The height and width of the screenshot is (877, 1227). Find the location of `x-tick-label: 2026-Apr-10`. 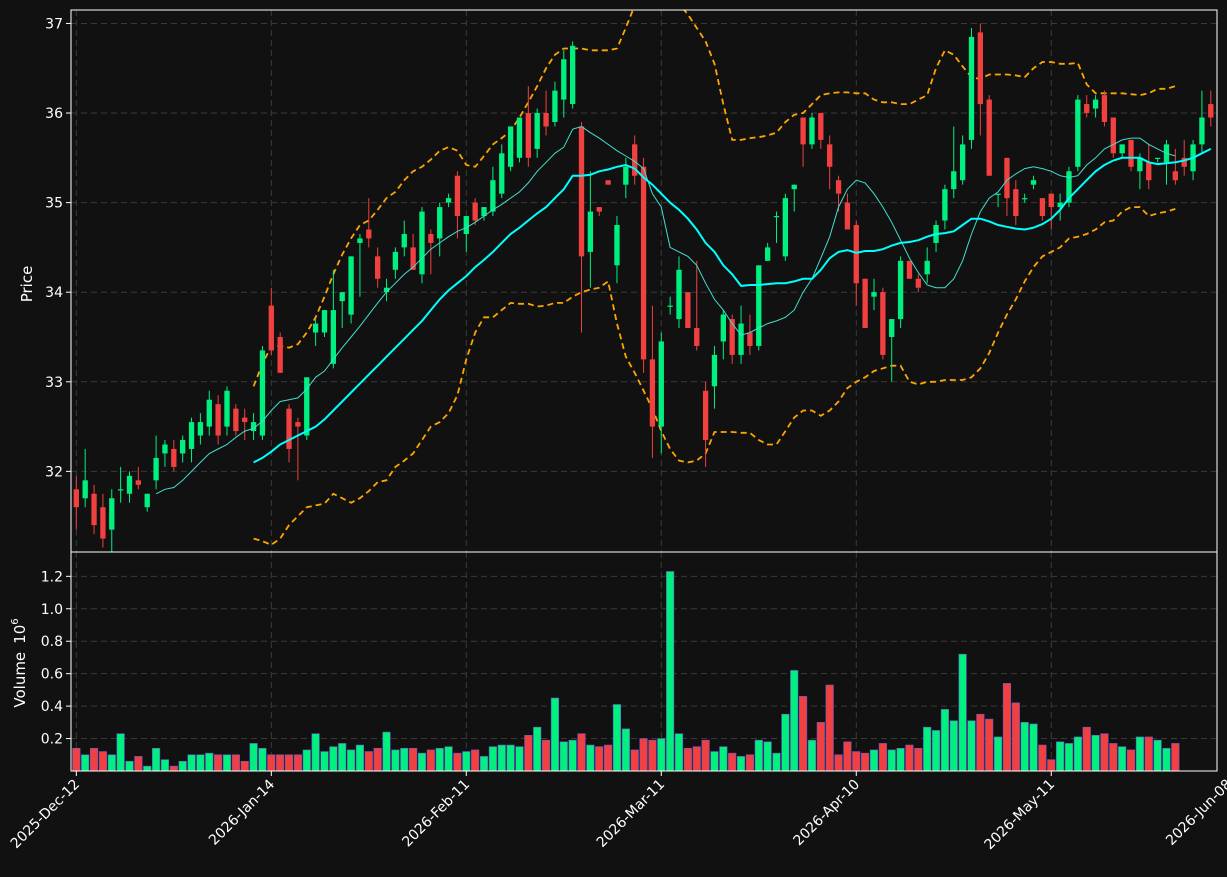

x-tick-label: 2026-Apr-10 is located at coordinates (827, 813).